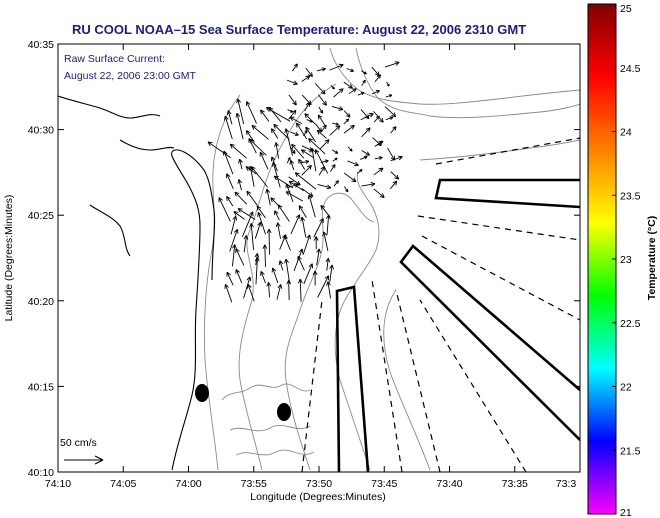 The height and width of the screenshot is (518, 660). What do you see at coordinates (41, 216) in the screenshot?
I see `y-tick-label: 40:25` at bounding box center [41, 216].